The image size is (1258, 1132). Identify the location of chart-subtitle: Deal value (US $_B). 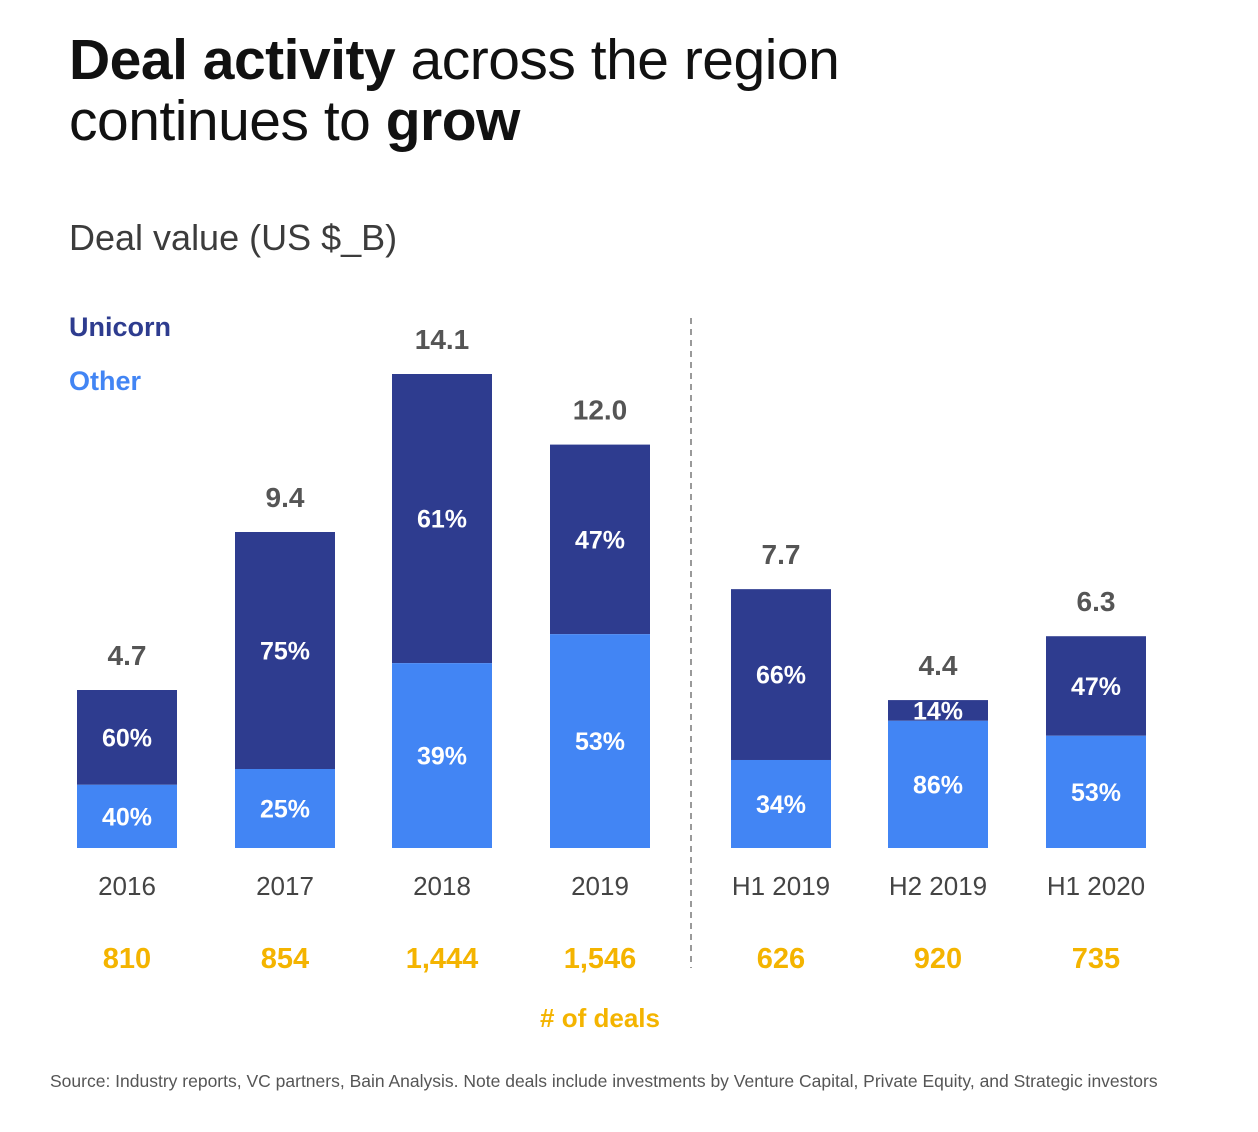
(233, 237).